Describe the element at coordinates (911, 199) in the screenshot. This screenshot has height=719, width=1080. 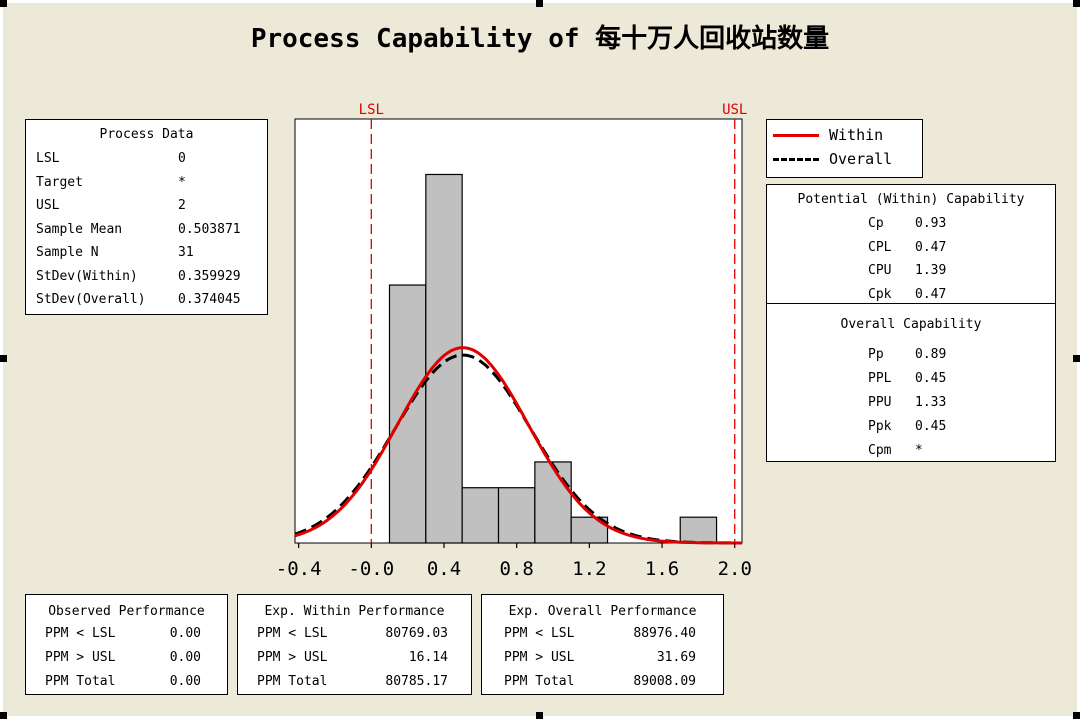
I see `potential-capability-header: Potential (Within) Capability` at that location.